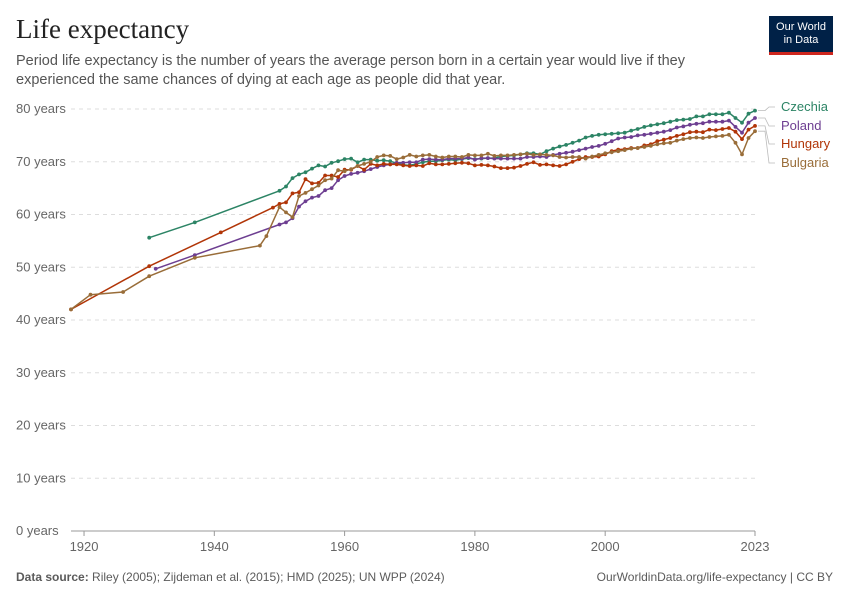 The image size is (850, 600). Describe the element at coordinates (805, 162) in the screenshot. I see `legend-label-bulgaria: Bulgaria` at that location.